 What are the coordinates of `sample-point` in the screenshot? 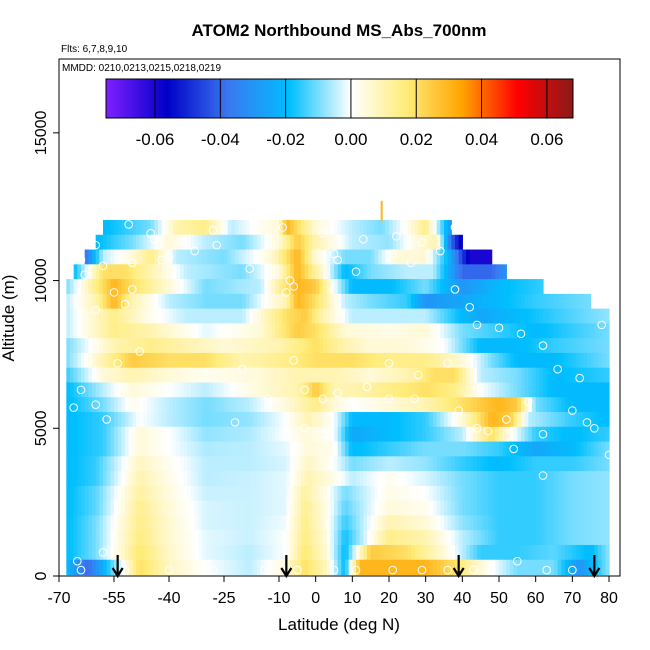 It's located at (579, 378).